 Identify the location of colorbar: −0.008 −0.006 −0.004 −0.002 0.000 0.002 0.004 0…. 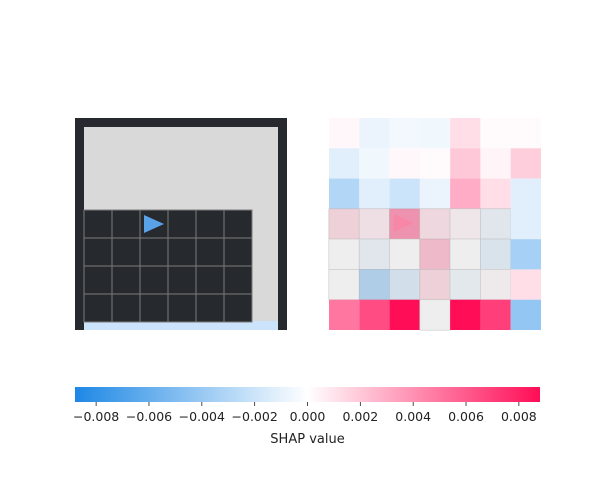
(306, 417).